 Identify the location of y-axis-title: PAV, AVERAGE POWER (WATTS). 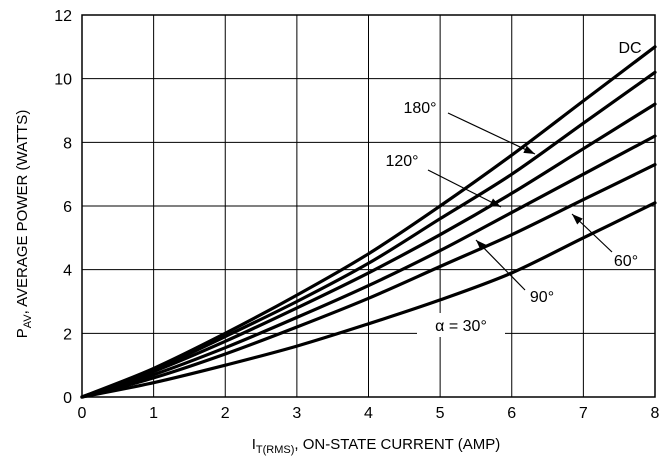
(24, 224).